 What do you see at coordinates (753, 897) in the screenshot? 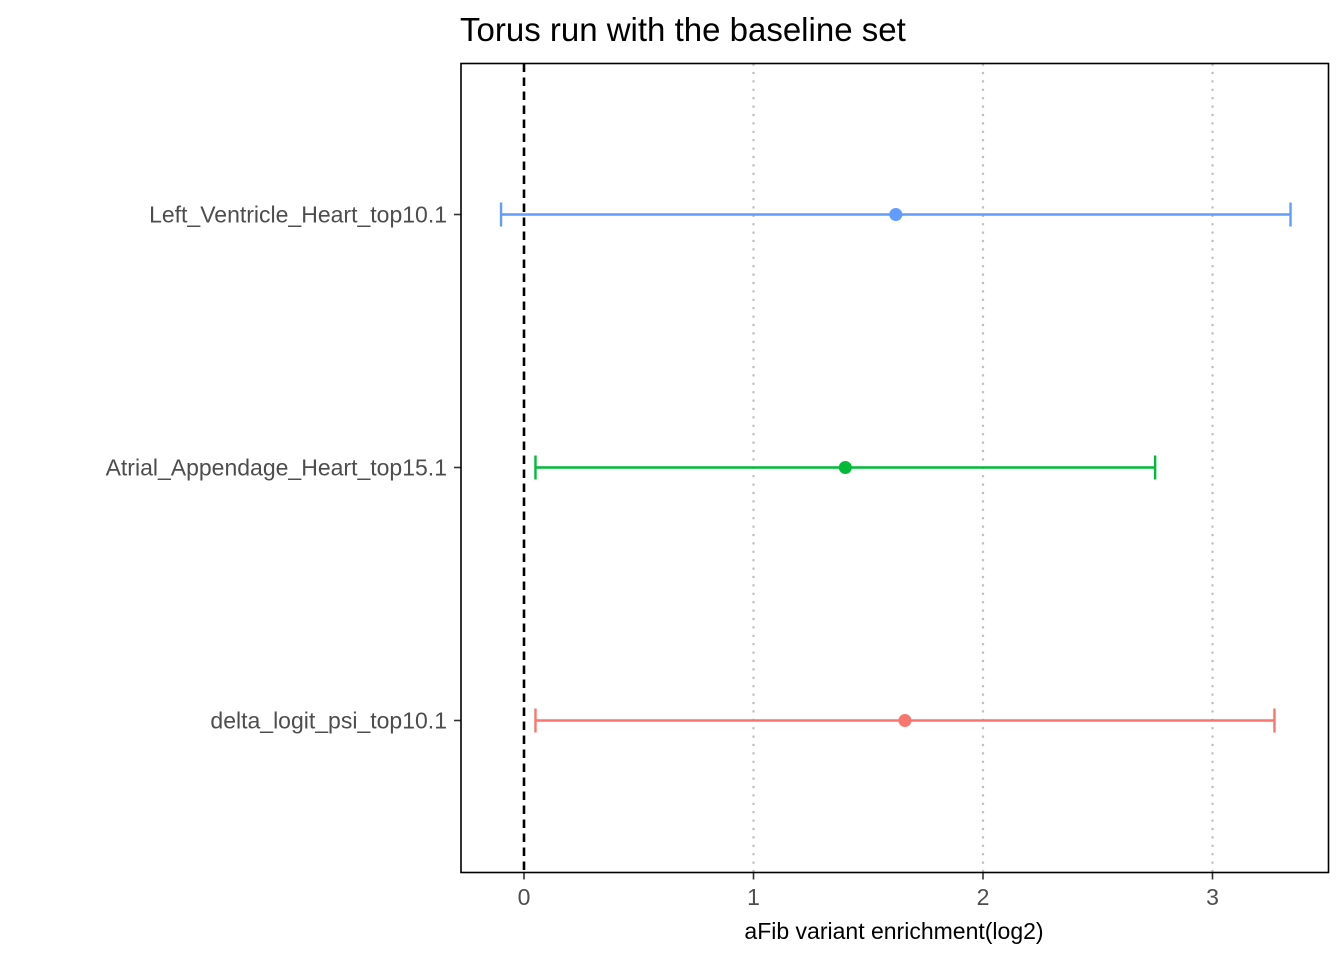
I see `x-tick-label: 1` at bounding box center [753, 897].